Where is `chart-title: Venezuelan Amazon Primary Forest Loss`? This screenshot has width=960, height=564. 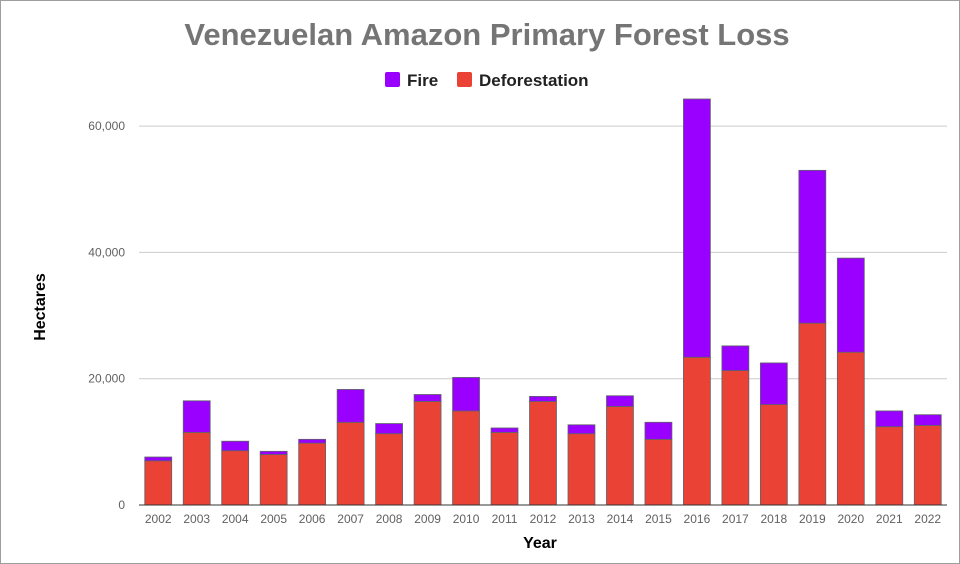
chart-title: Venezuelan Amazon Primary Forest Loss is located at coordinates (486, 34).